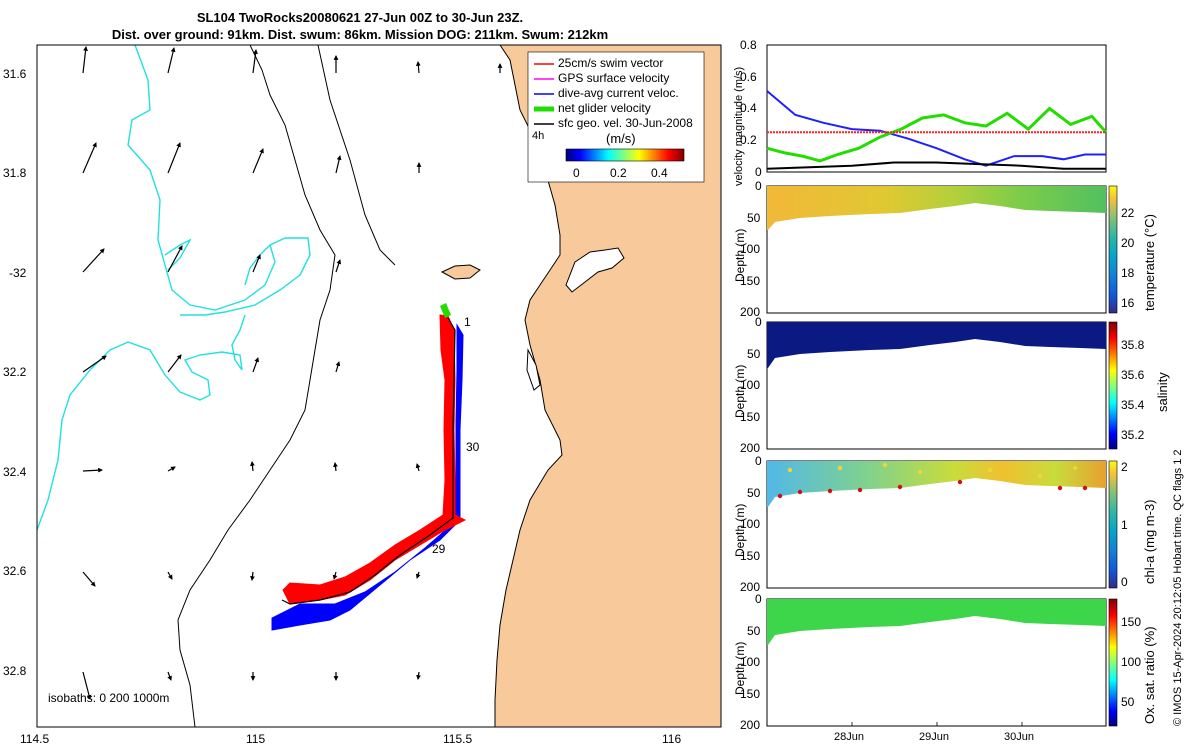 Image resolution: width=1200 pixels, height=750 pixels. What do you see at coordinates (1124, 582) in the screenshot?
I see `chl-cb-tick: 0` at bounding box center [1124, 582].